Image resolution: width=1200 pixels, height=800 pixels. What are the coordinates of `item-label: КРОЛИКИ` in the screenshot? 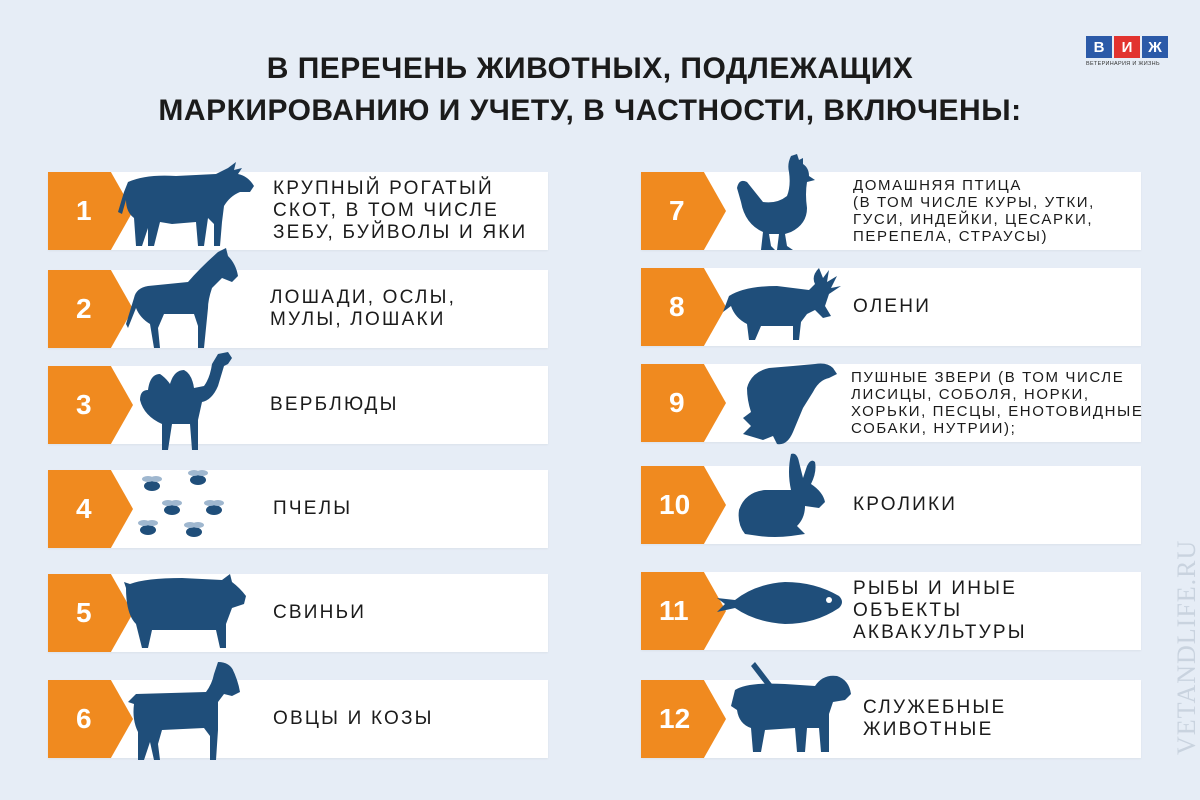 It's located at (905, 505).